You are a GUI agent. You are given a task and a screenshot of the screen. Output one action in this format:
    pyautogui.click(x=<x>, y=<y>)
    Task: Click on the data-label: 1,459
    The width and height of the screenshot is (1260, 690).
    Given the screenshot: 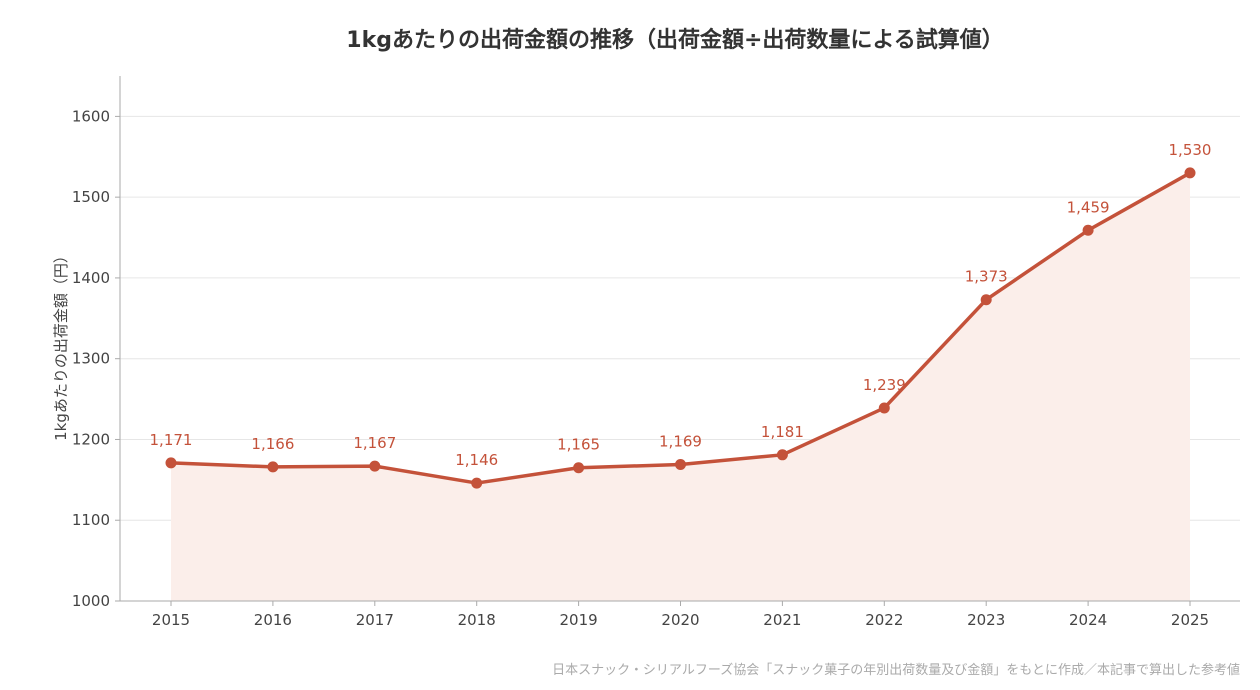 What is the action you would take?
    pyautogui.click(x=1088, y=207)
    